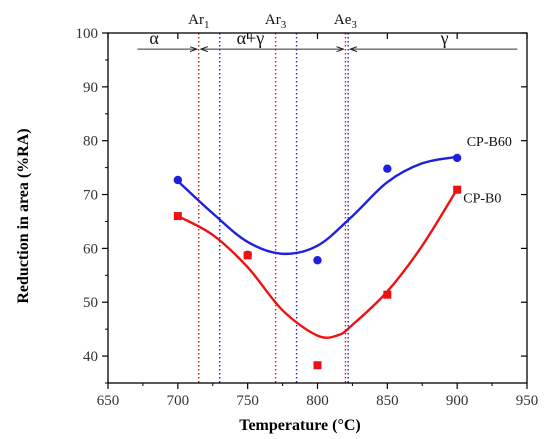  What do you see at coordinates (90, 88) in the screenshot?
I see `y-tick-label: 90` at bounding box center [90, 88].